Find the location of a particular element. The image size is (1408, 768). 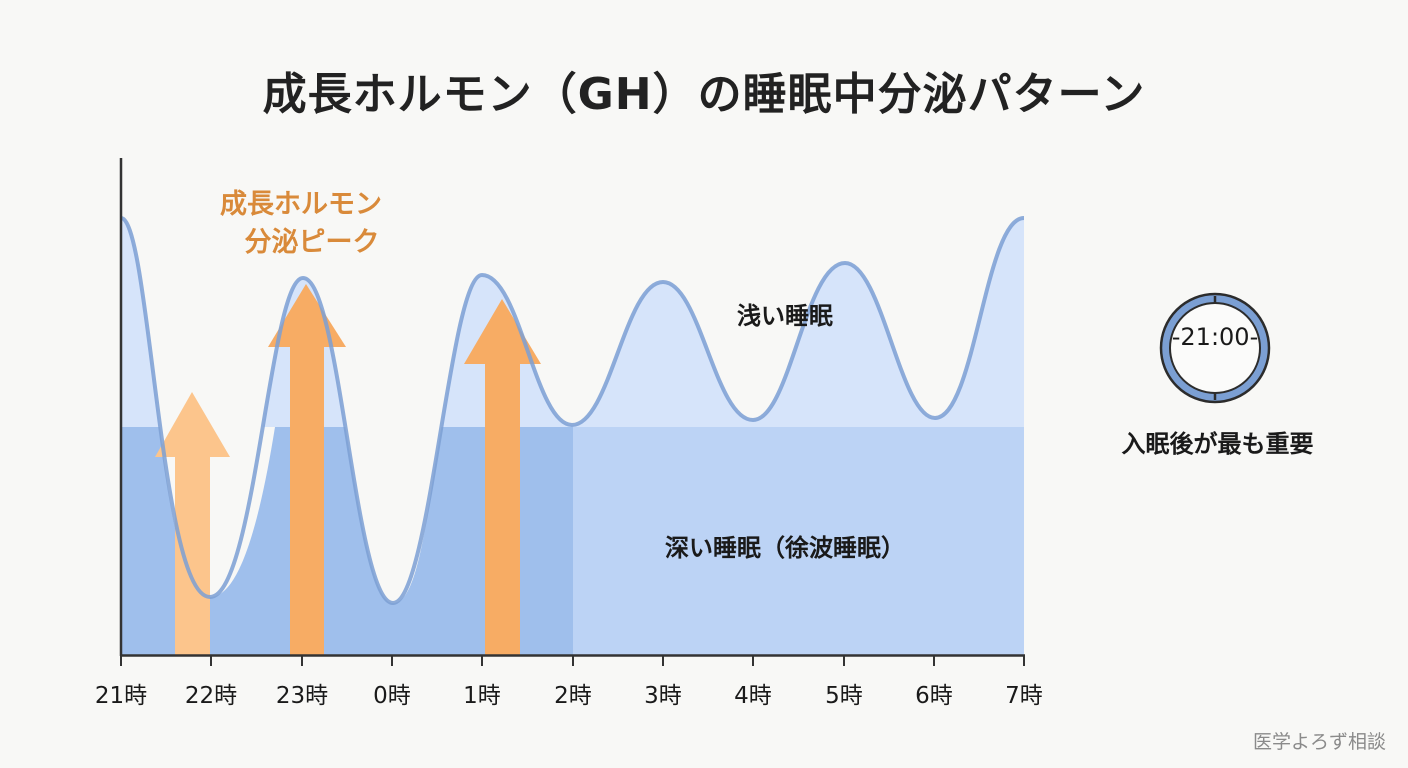

x-tick-label: 7時 is located at coordinates (1024, 696).